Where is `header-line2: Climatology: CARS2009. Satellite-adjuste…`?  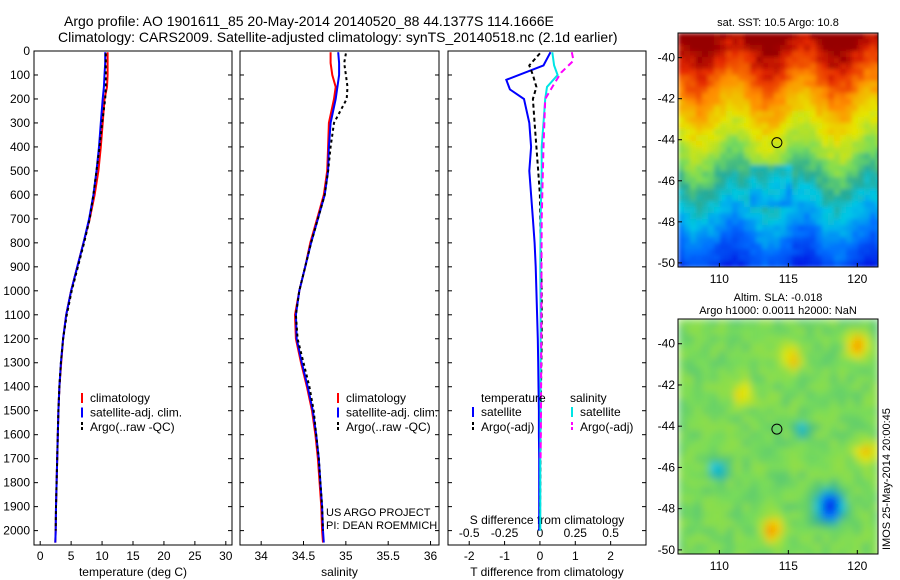
header-line2: Climatology: CARS2009. Satellite-adjuste… is located at coordinates (338, 37).